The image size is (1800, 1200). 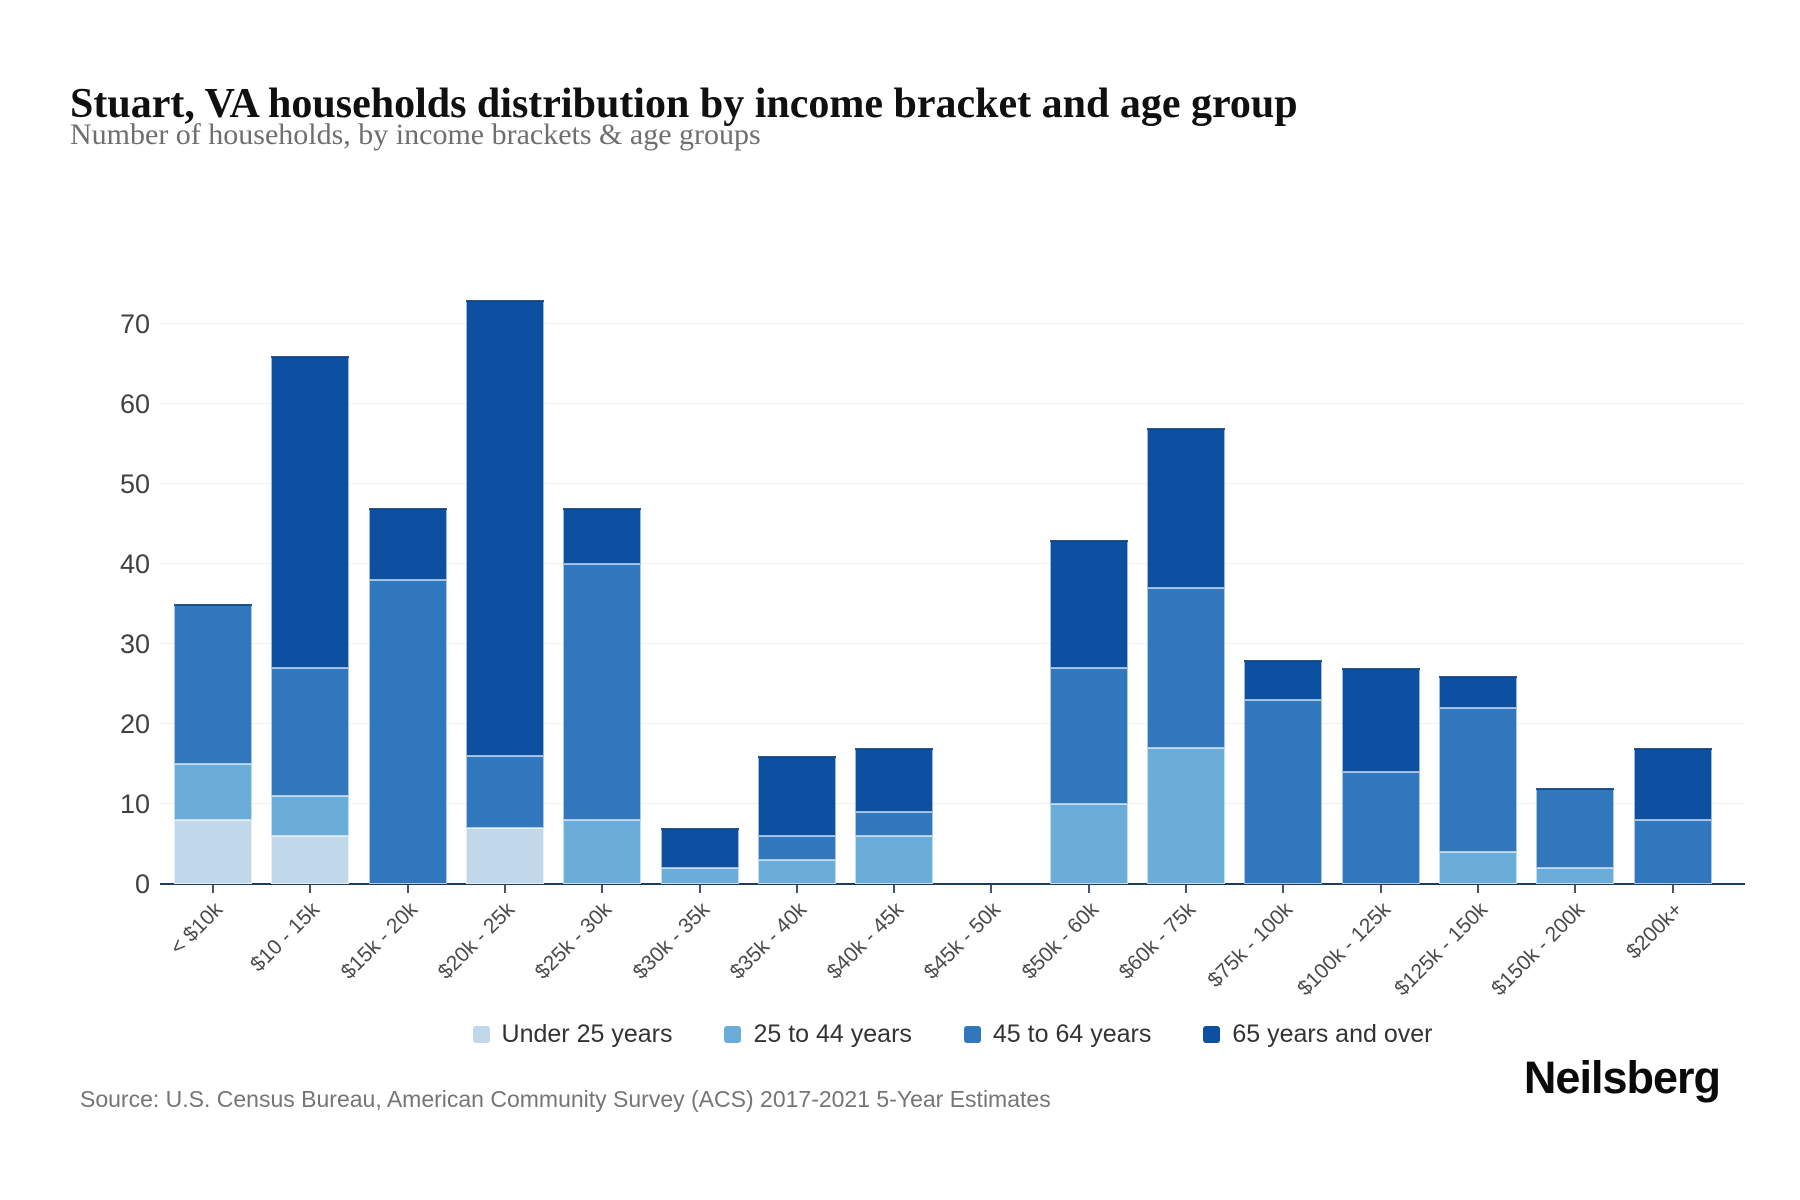 I want to click on y-axis-tick-label: 0, so click(x=142, y=884).